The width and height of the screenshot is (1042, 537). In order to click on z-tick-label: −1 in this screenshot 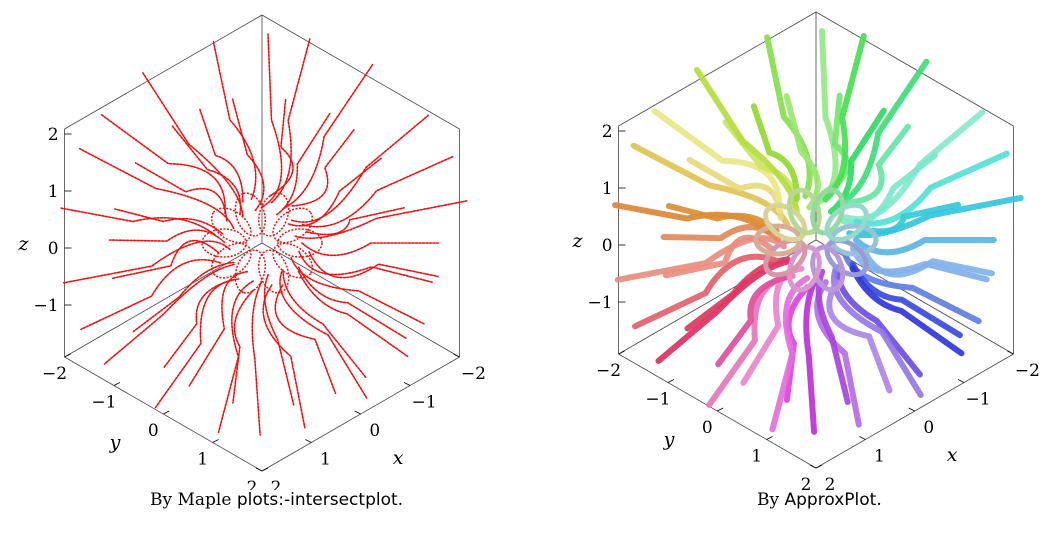, I will do `click(599, 303)`.